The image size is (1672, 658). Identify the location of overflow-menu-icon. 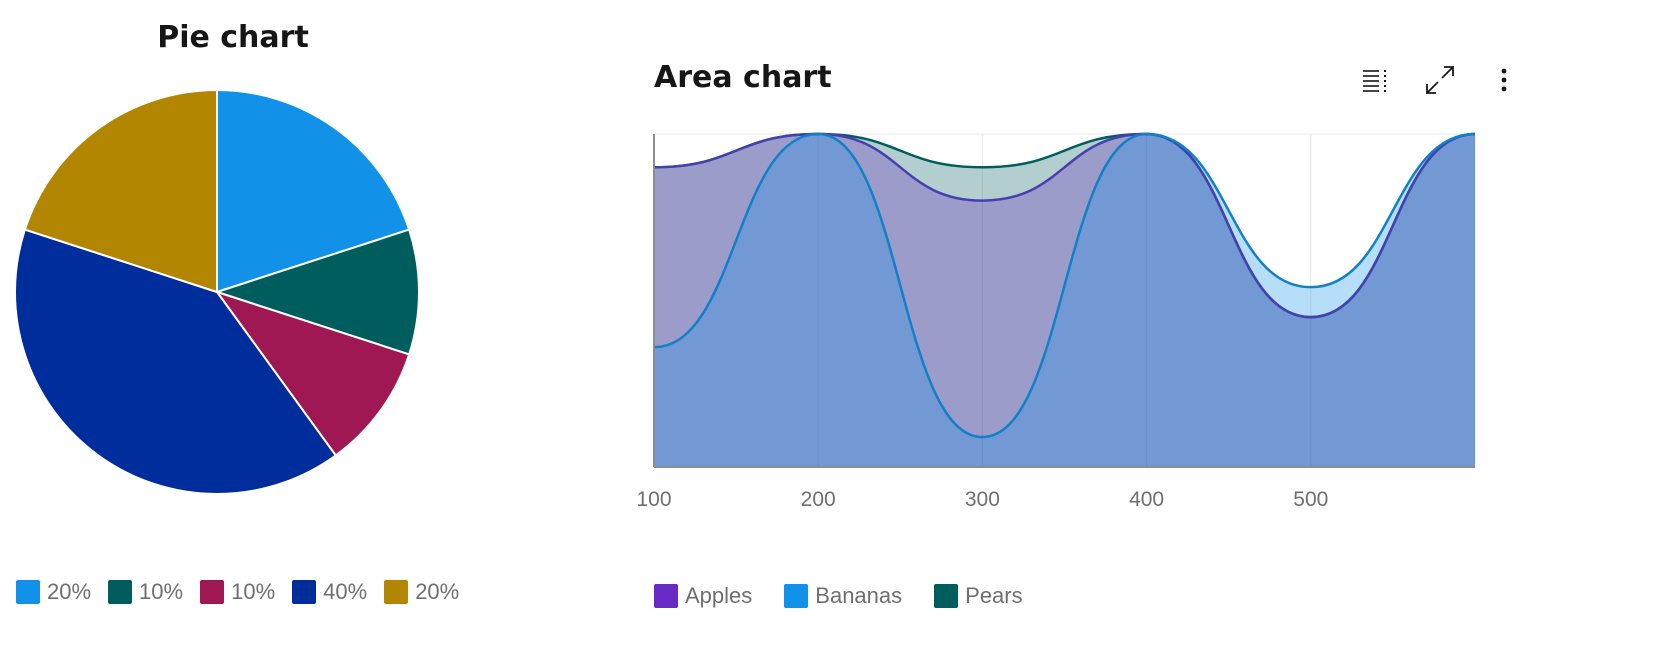
(1504, 80).